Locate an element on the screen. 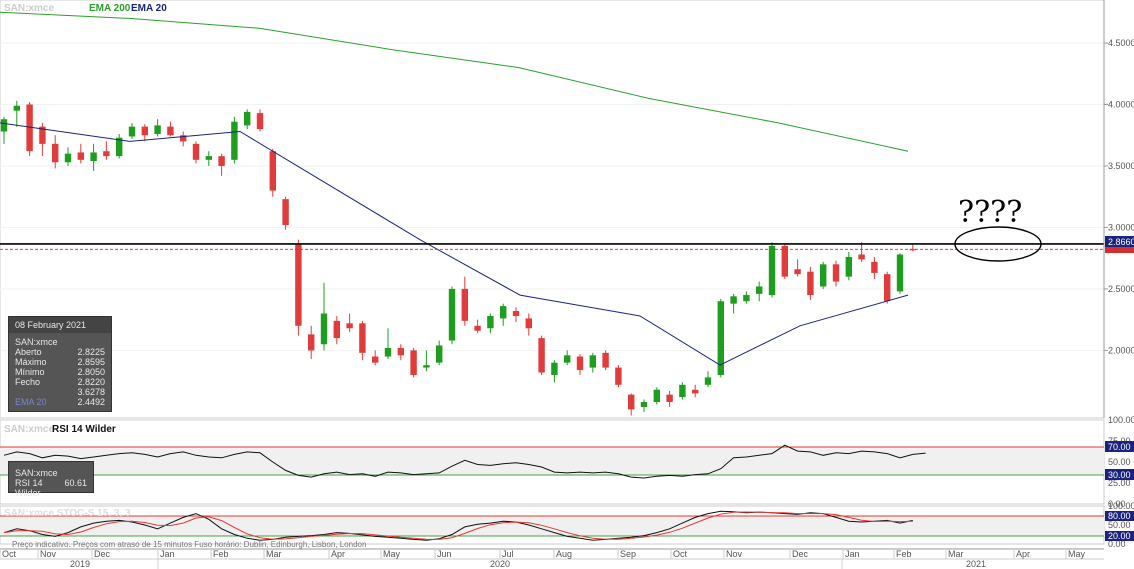  current-price-label: 2.8660 is located at coordinates (1121, 242).